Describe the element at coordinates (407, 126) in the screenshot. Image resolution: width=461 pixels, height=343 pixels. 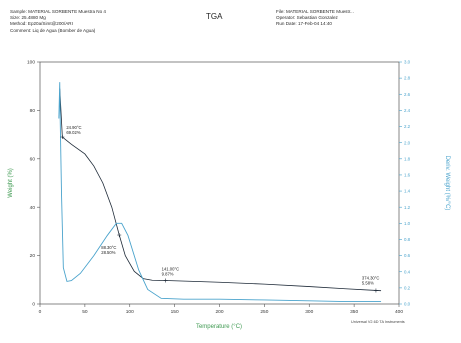
I see `y2-tick-label: 2.2` at that location.